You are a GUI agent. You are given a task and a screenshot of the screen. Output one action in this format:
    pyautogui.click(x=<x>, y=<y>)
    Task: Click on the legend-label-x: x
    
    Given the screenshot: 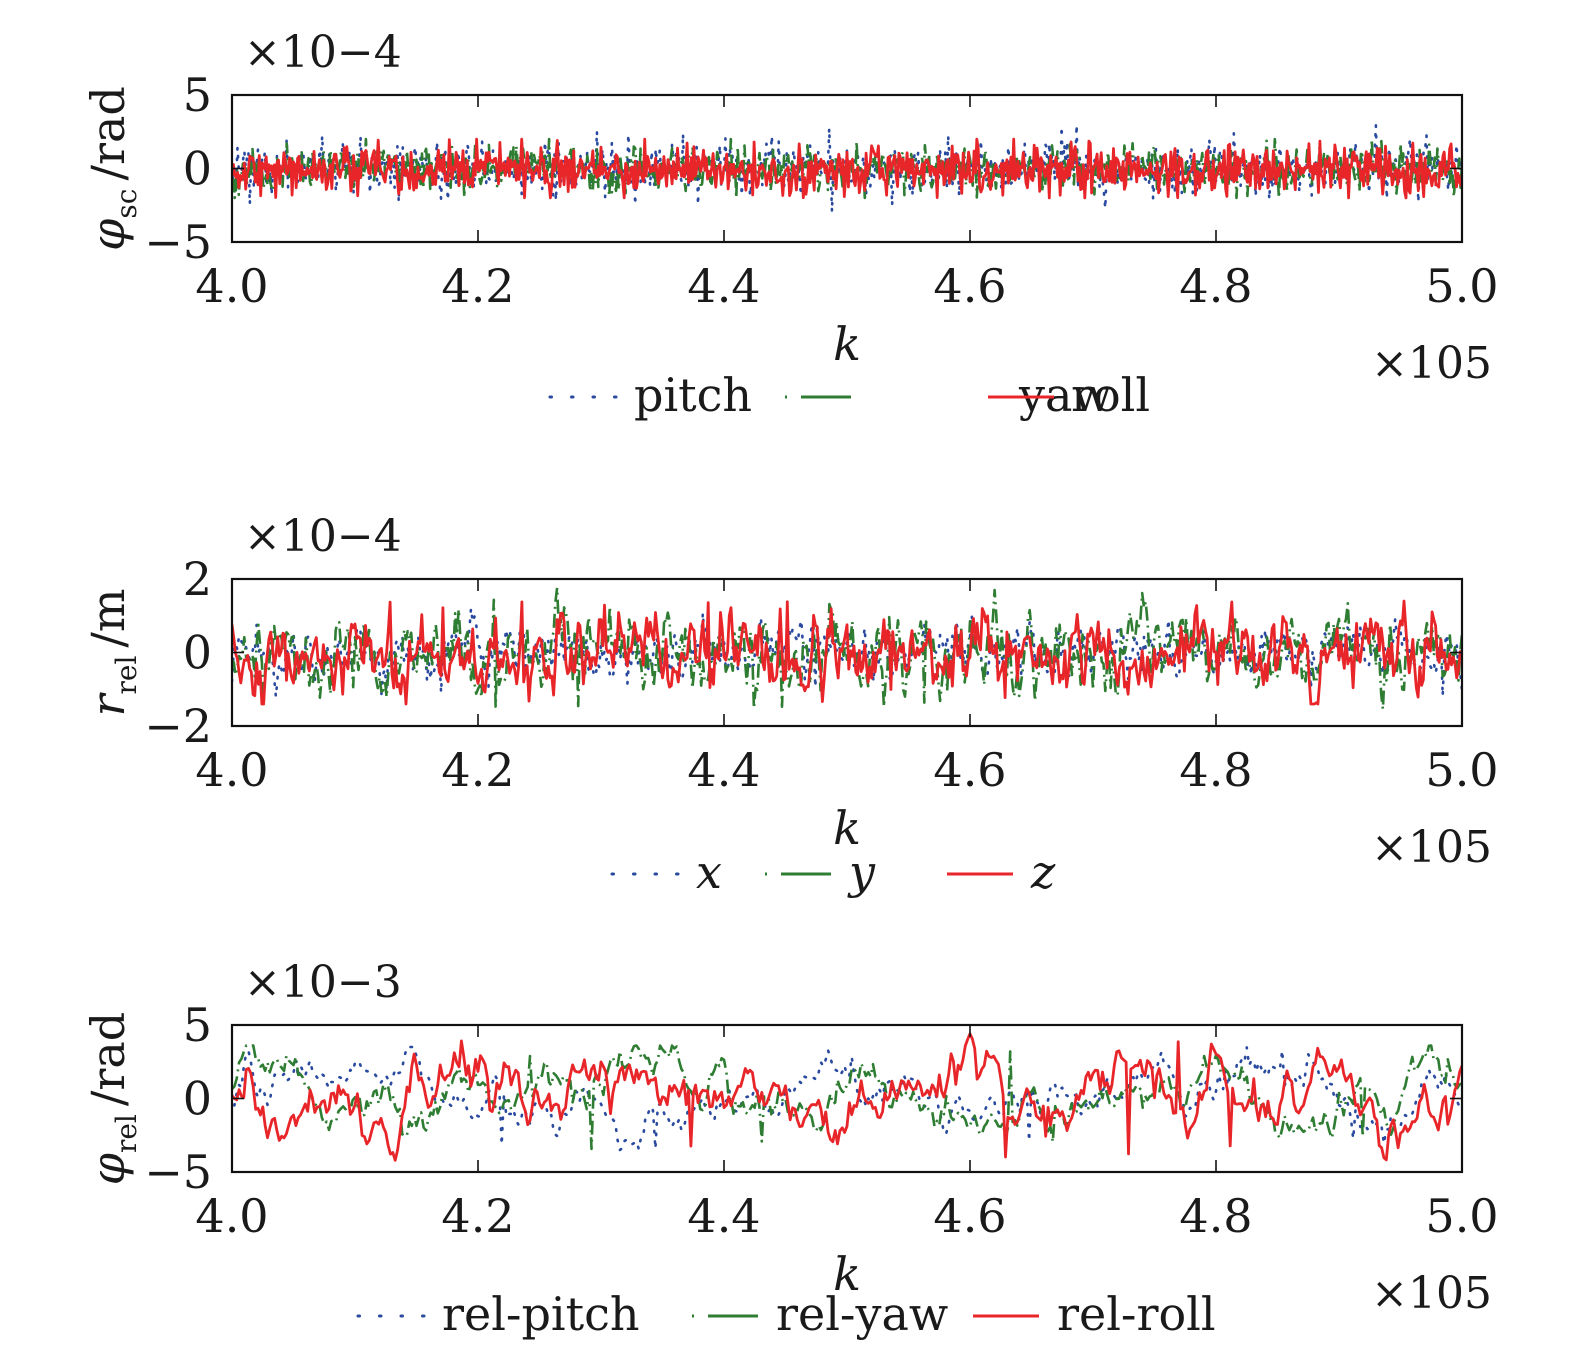 What is the action you would take?
    pyautogui.click(x=709, y=872)
    